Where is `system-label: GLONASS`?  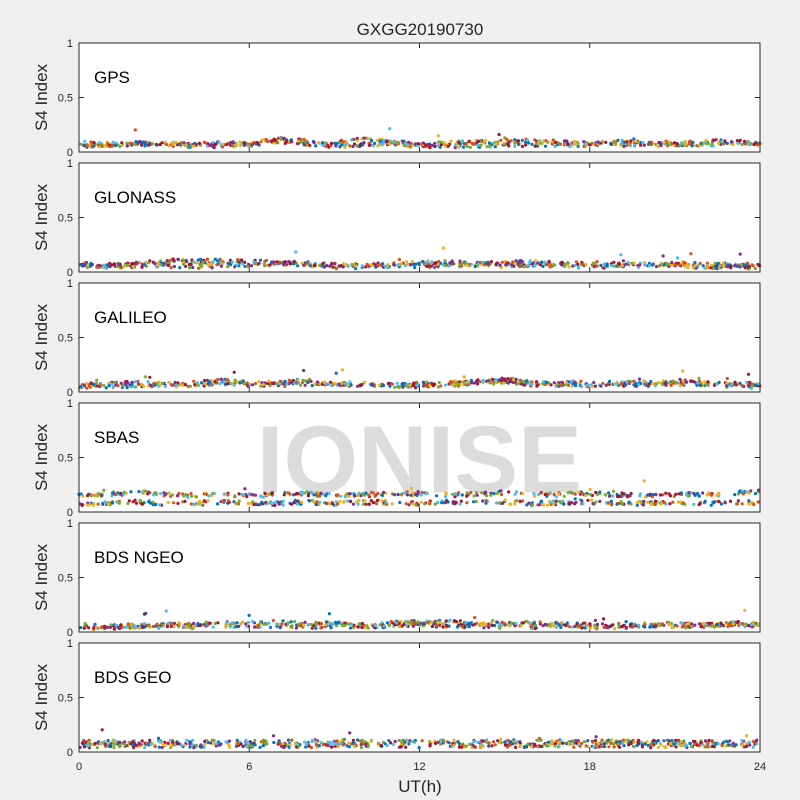
system-label: GLONASS is located at coordinates (135, 197).